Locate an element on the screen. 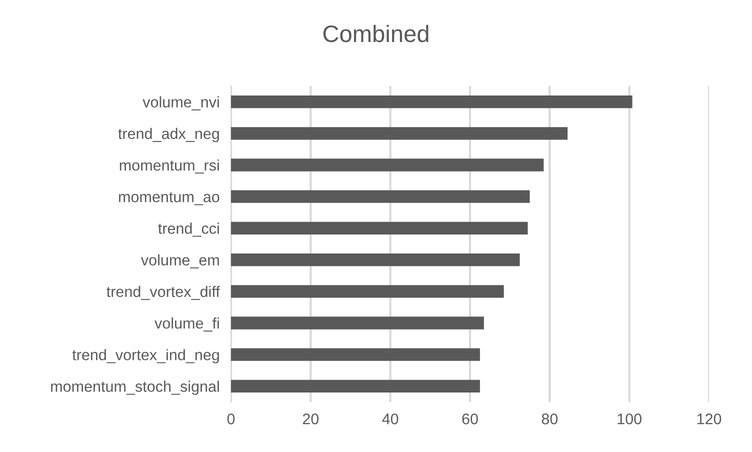 The image size is (752, 452). y-tick-label: volume_fi is located at coordinates (186, 324).